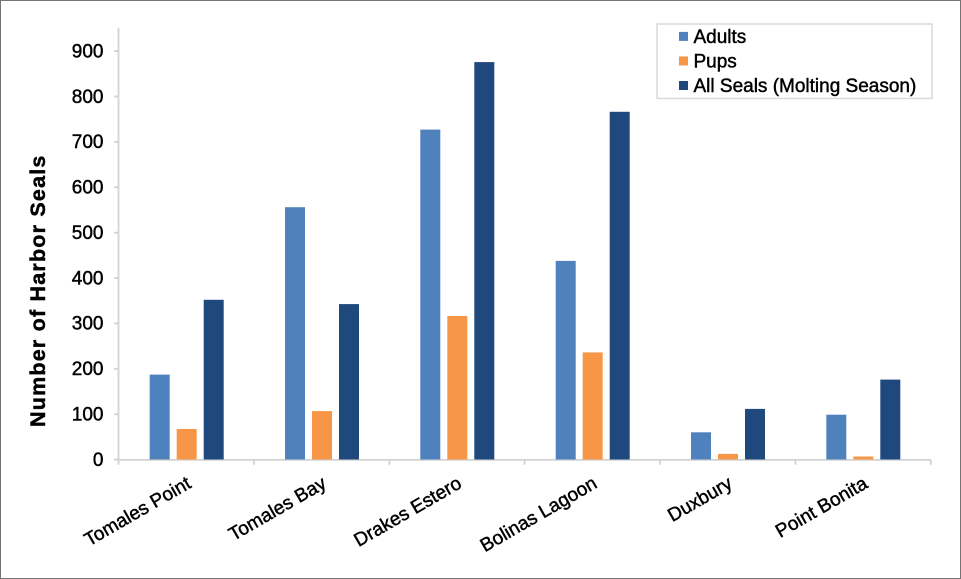 This screenshot has height=579, width=961. I want to click on svg-text: 800, so click(88, 97).